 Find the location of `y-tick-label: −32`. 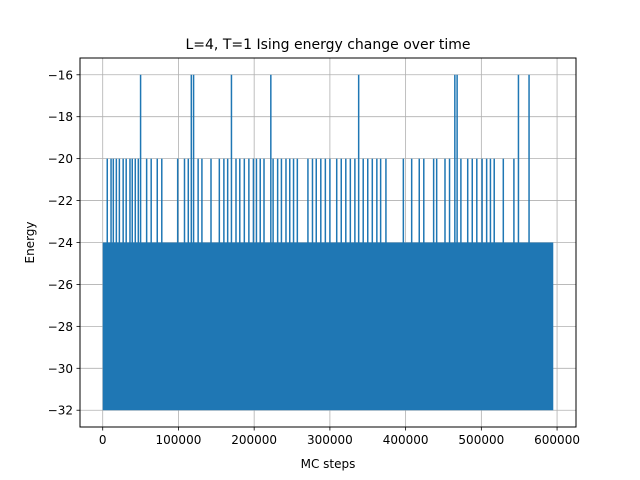

y-tick-label: −32 is located at coordinates (60, 411).